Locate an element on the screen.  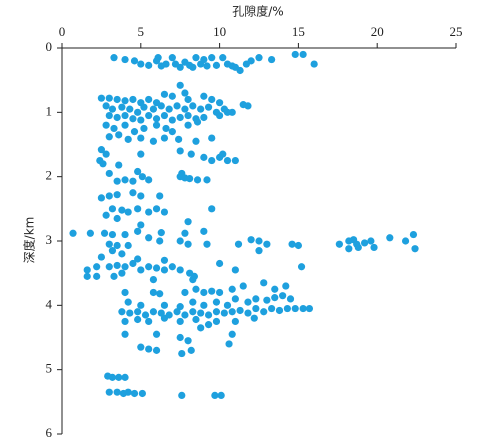
x-axis-title: 孔隙度/% is located at coordinates (257, 11).